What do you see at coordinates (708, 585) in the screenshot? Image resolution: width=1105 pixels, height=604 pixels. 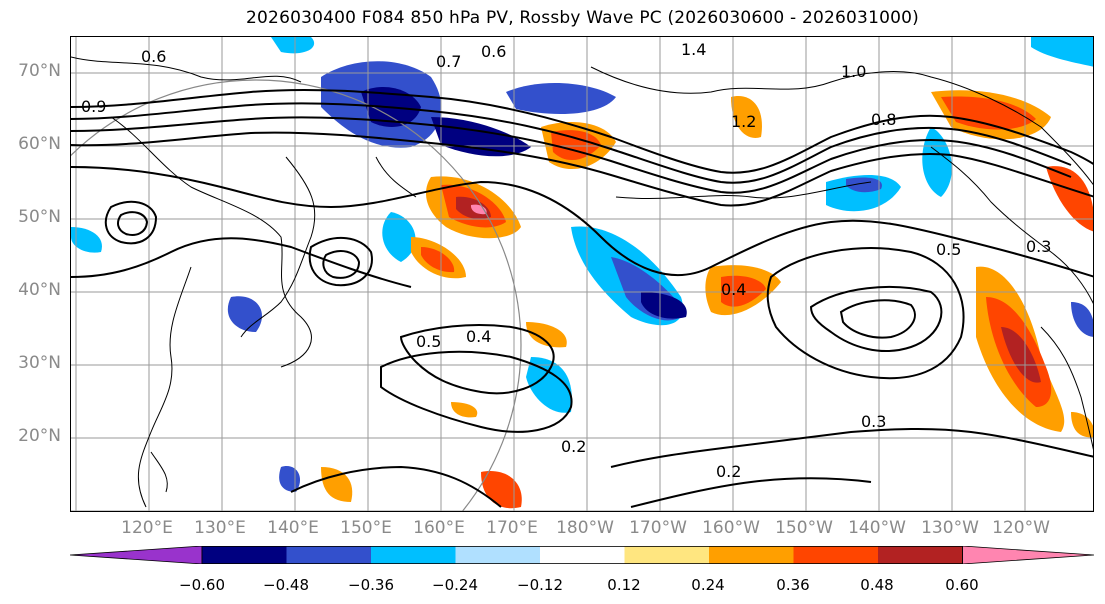 I see `colorbar-tick: 0.24` at bounding box center [708, 585].